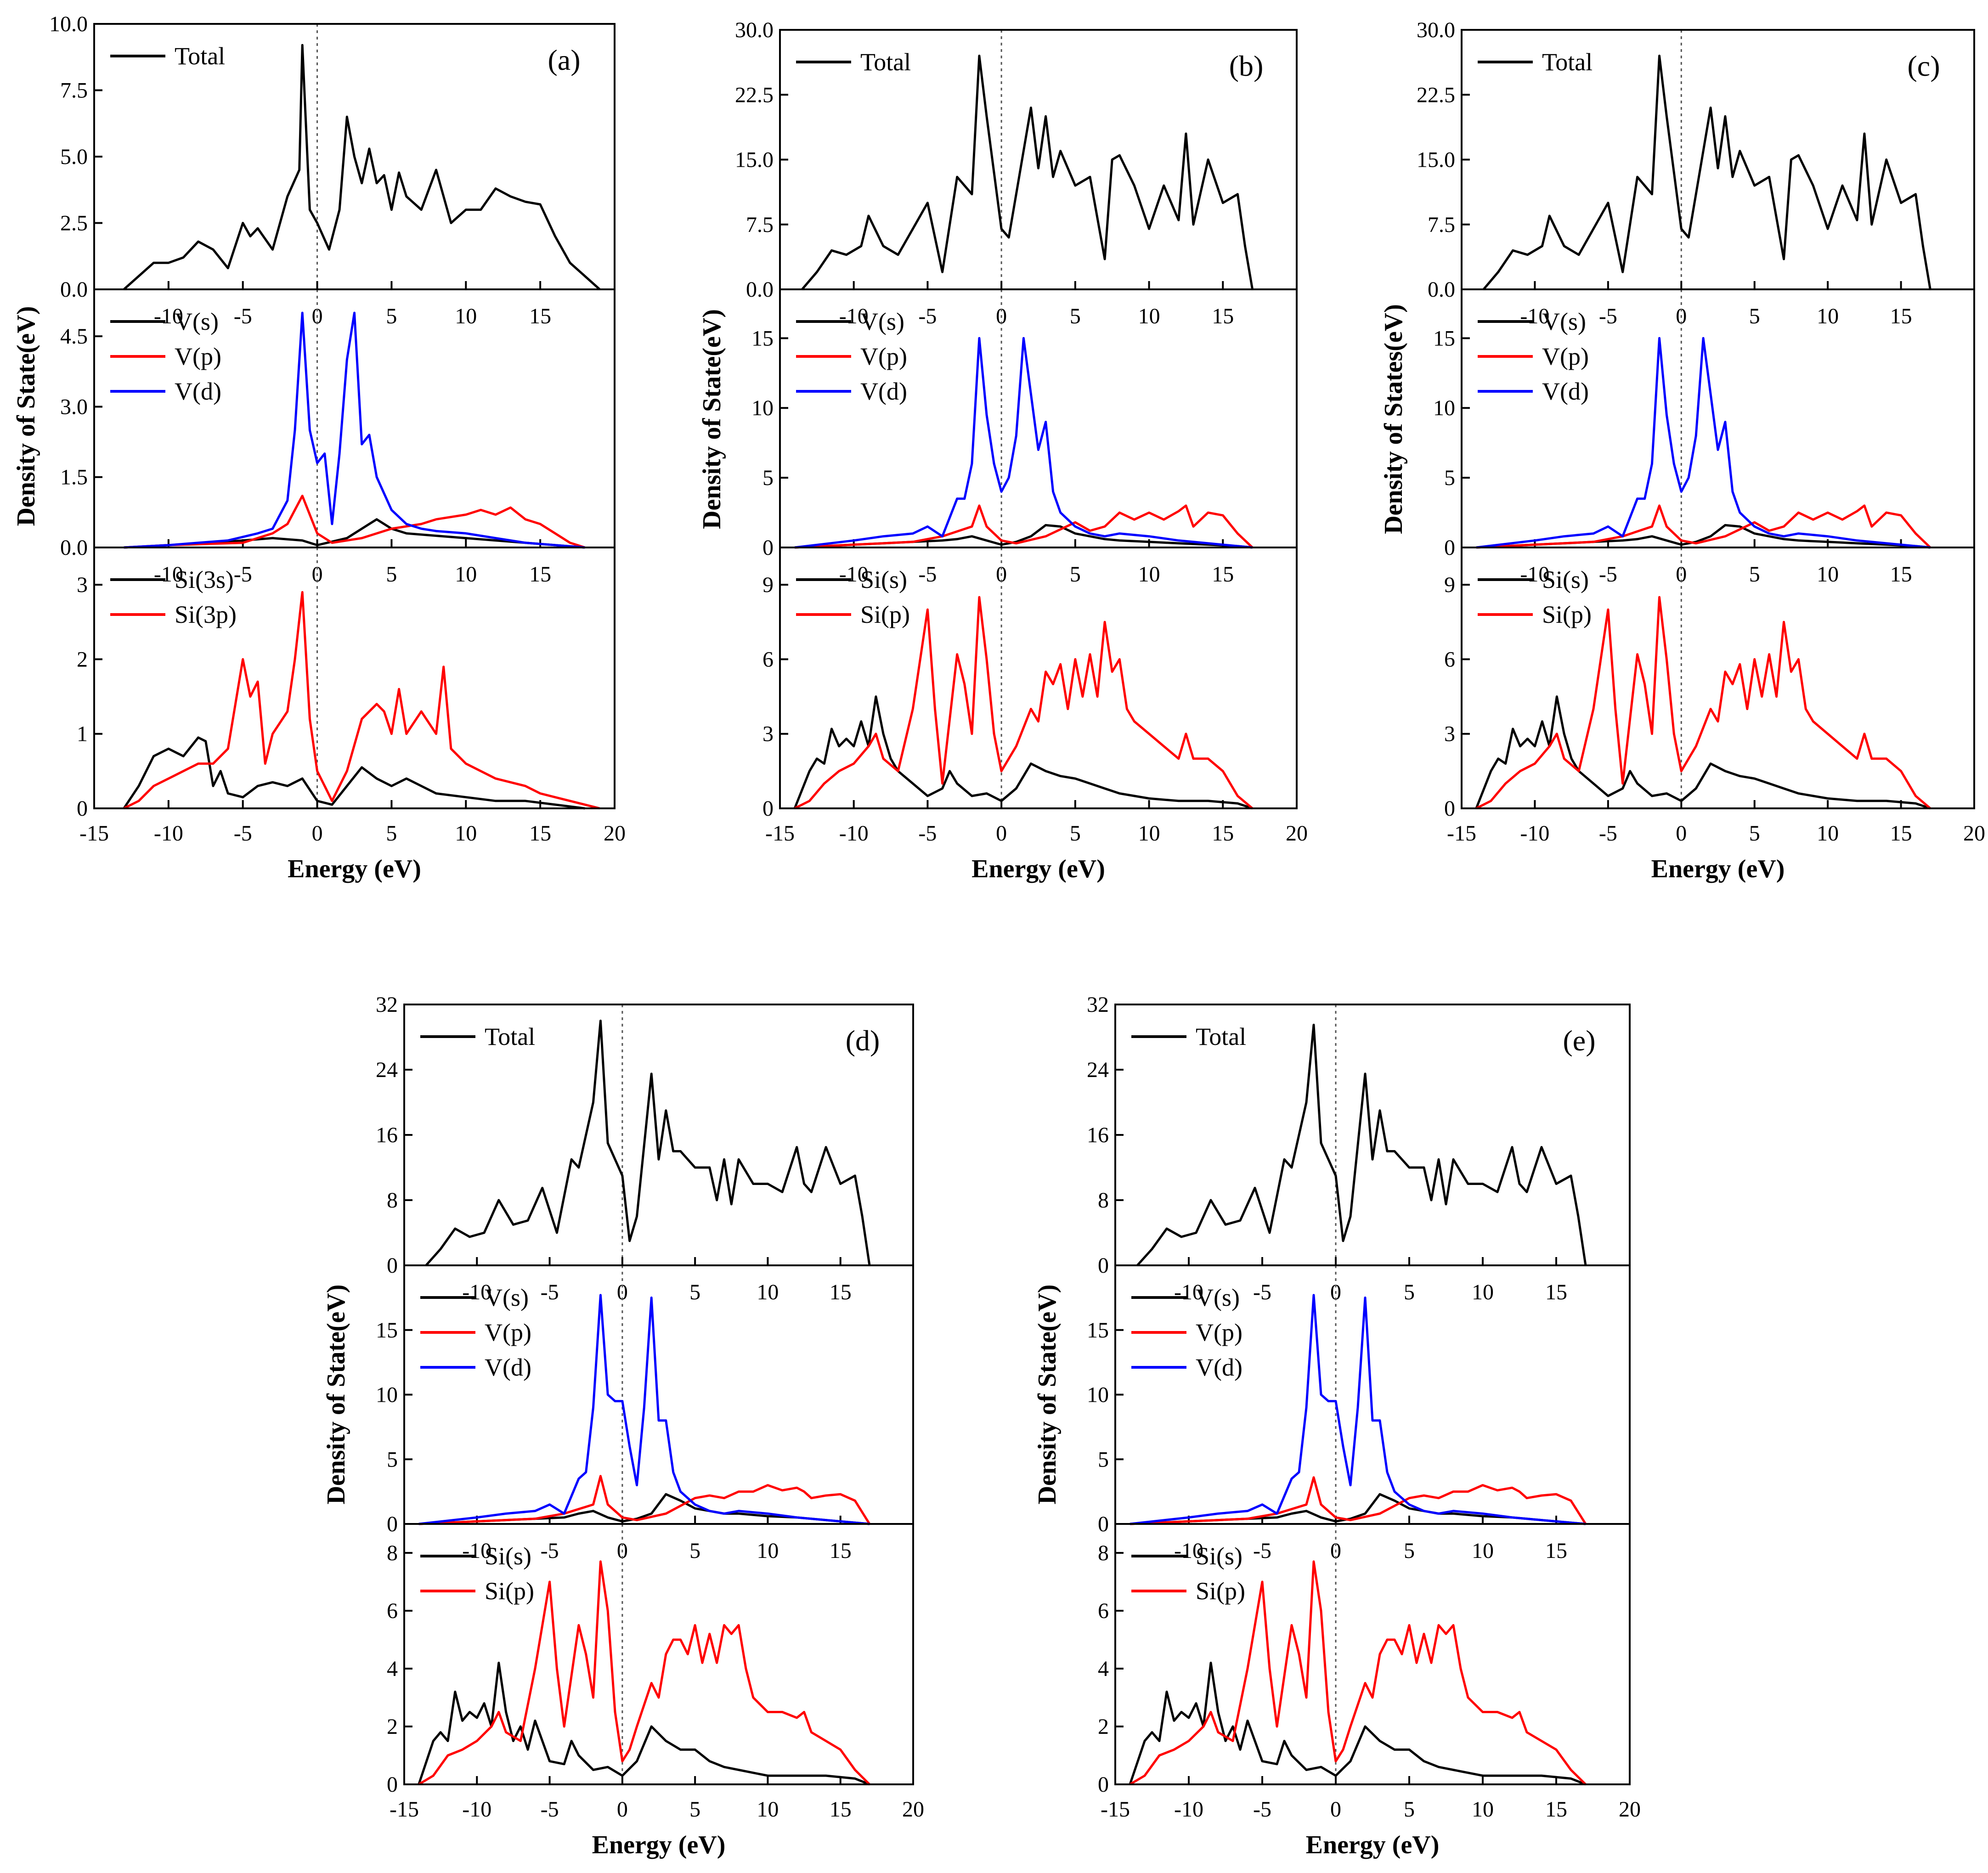  Describe the element at coordinates (354, 773) in the screenshot. I see `series-line-si-3s` at that location.